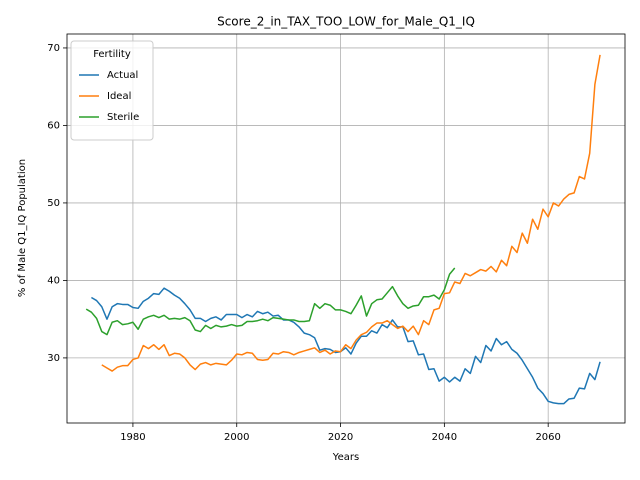  I want to click on legend-box, so click(112, 90).